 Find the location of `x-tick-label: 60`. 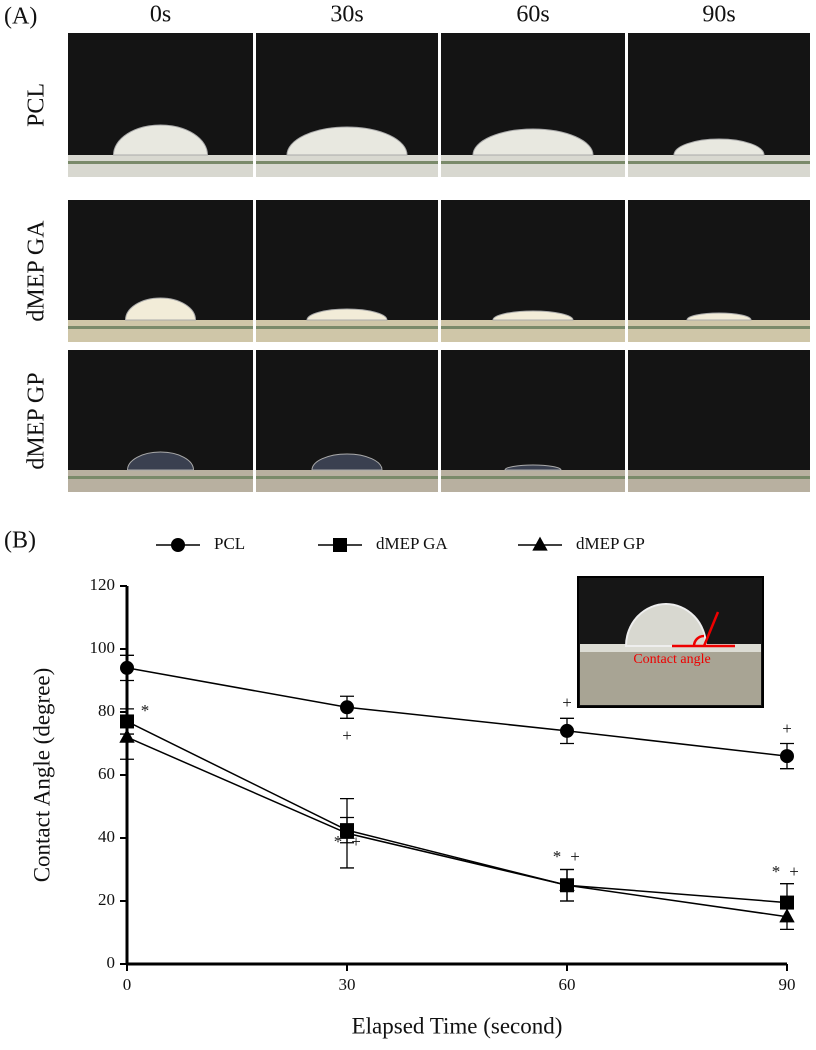

x-tick-label: 60 is located at coordinates (567, 984).